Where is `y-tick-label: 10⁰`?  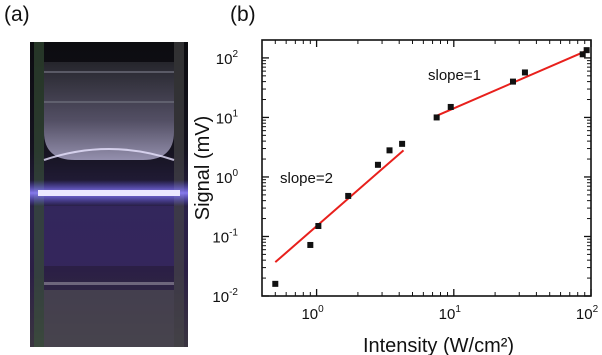 y-tick-label: 10⁰ is located at coordinates (227, 177).